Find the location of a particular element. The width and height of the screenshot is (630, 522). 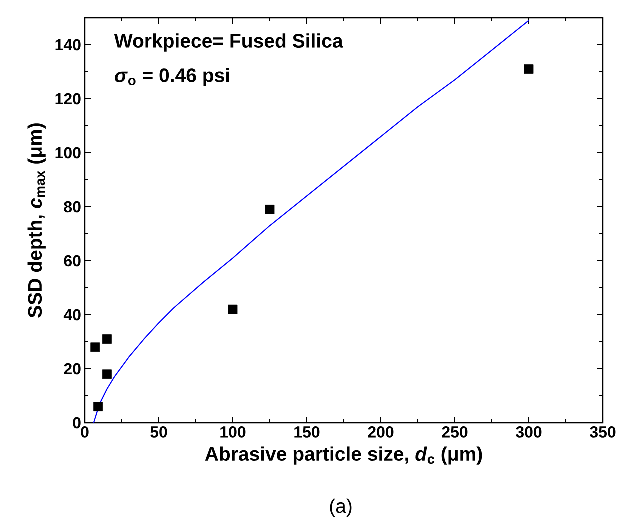

y-tick-label: 40 is located at coordinates (72, 315).